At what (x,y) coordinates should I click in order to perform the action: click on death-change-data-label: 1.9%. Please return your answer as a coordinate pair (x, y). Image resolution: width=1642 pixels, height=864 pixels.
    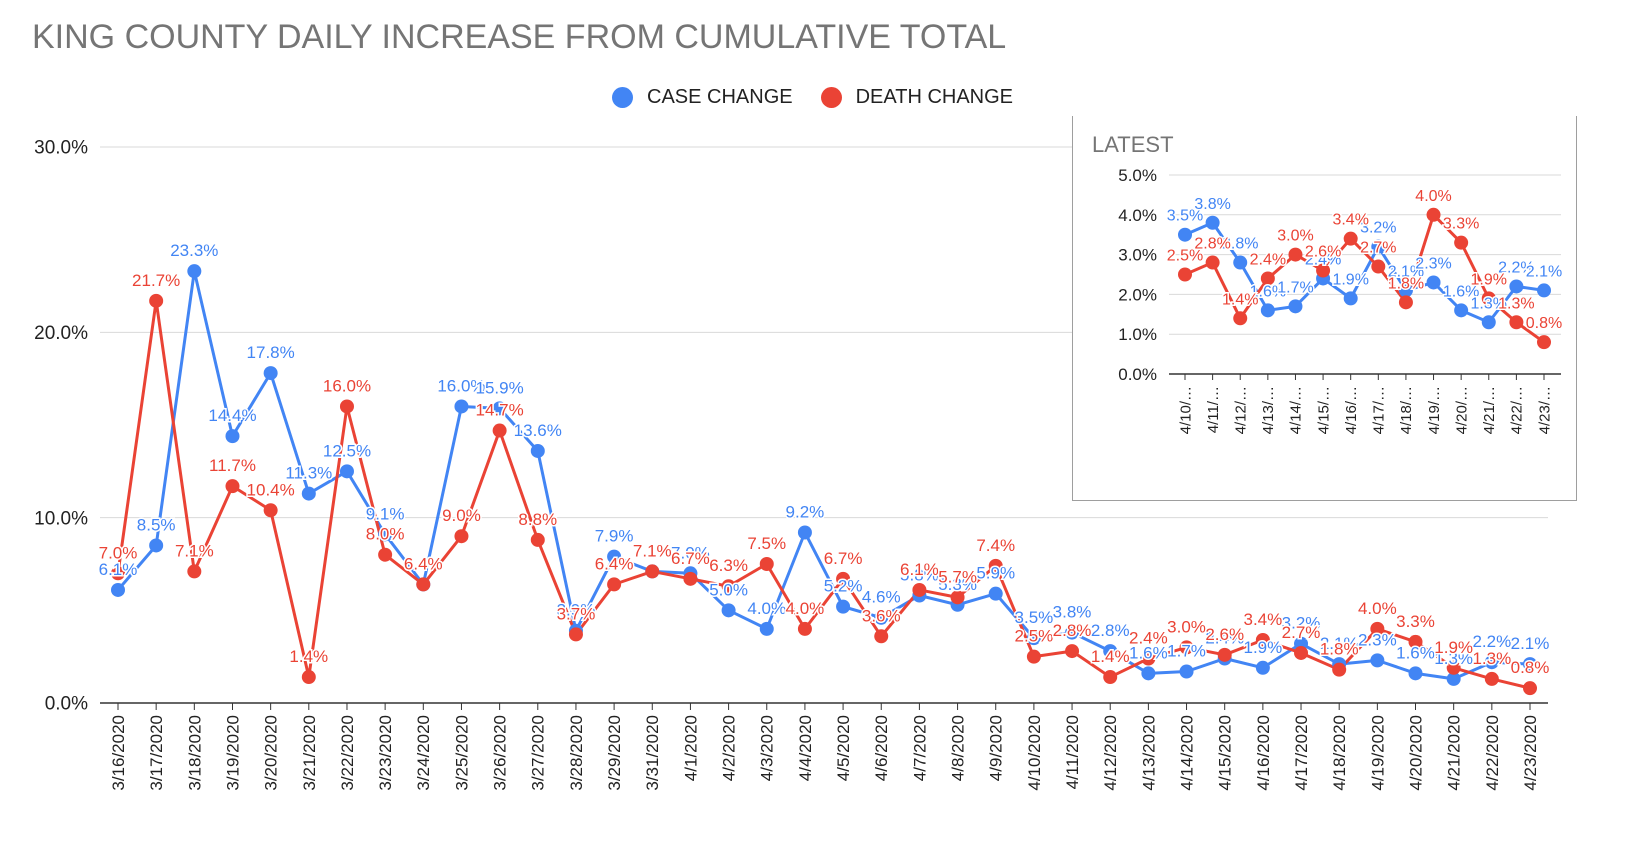
    Looking at the image, I should click on (1489, 279).